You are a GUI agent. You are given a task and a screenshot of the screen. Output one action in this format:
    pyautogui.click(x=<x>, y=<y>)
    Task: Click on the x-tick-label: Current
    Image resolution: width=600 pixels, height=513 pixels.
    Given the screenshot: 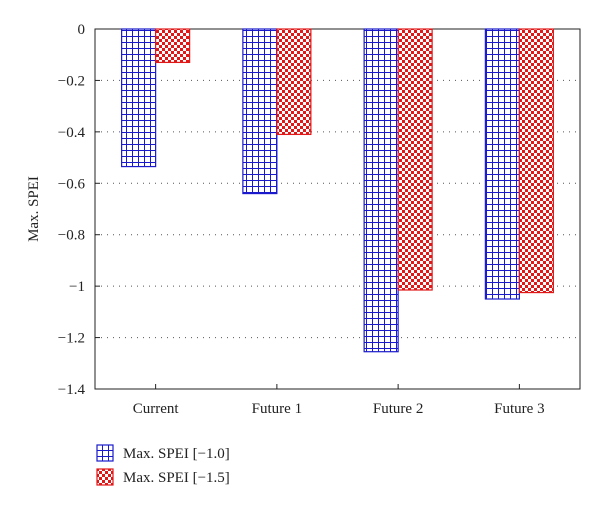 What is the action you would take?
    pyautogui.click(x=156, y=409)
    